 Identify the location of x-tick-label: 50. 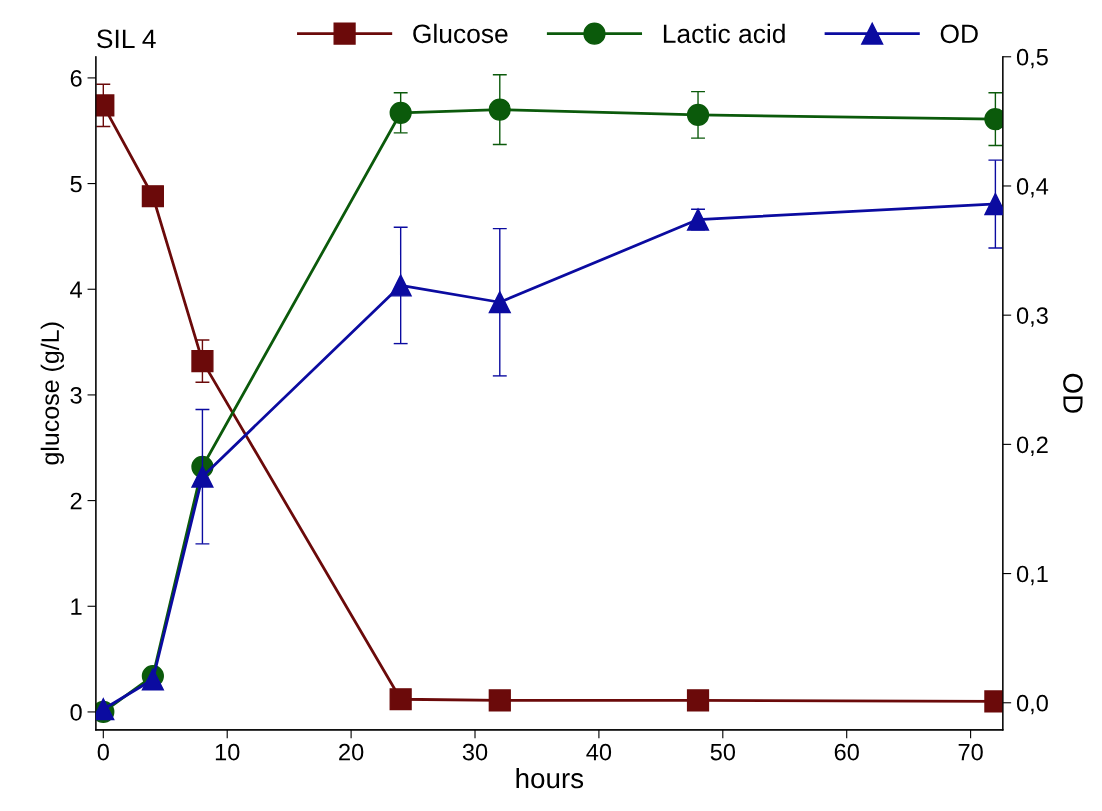
(723, 752).